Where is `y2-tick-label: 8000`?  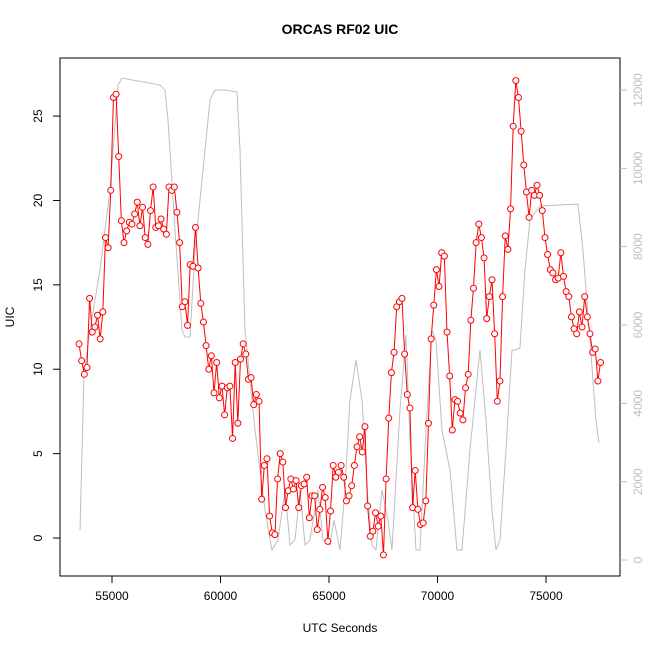
y2-tick-label: 8000 is located at coordinates (638, 246).